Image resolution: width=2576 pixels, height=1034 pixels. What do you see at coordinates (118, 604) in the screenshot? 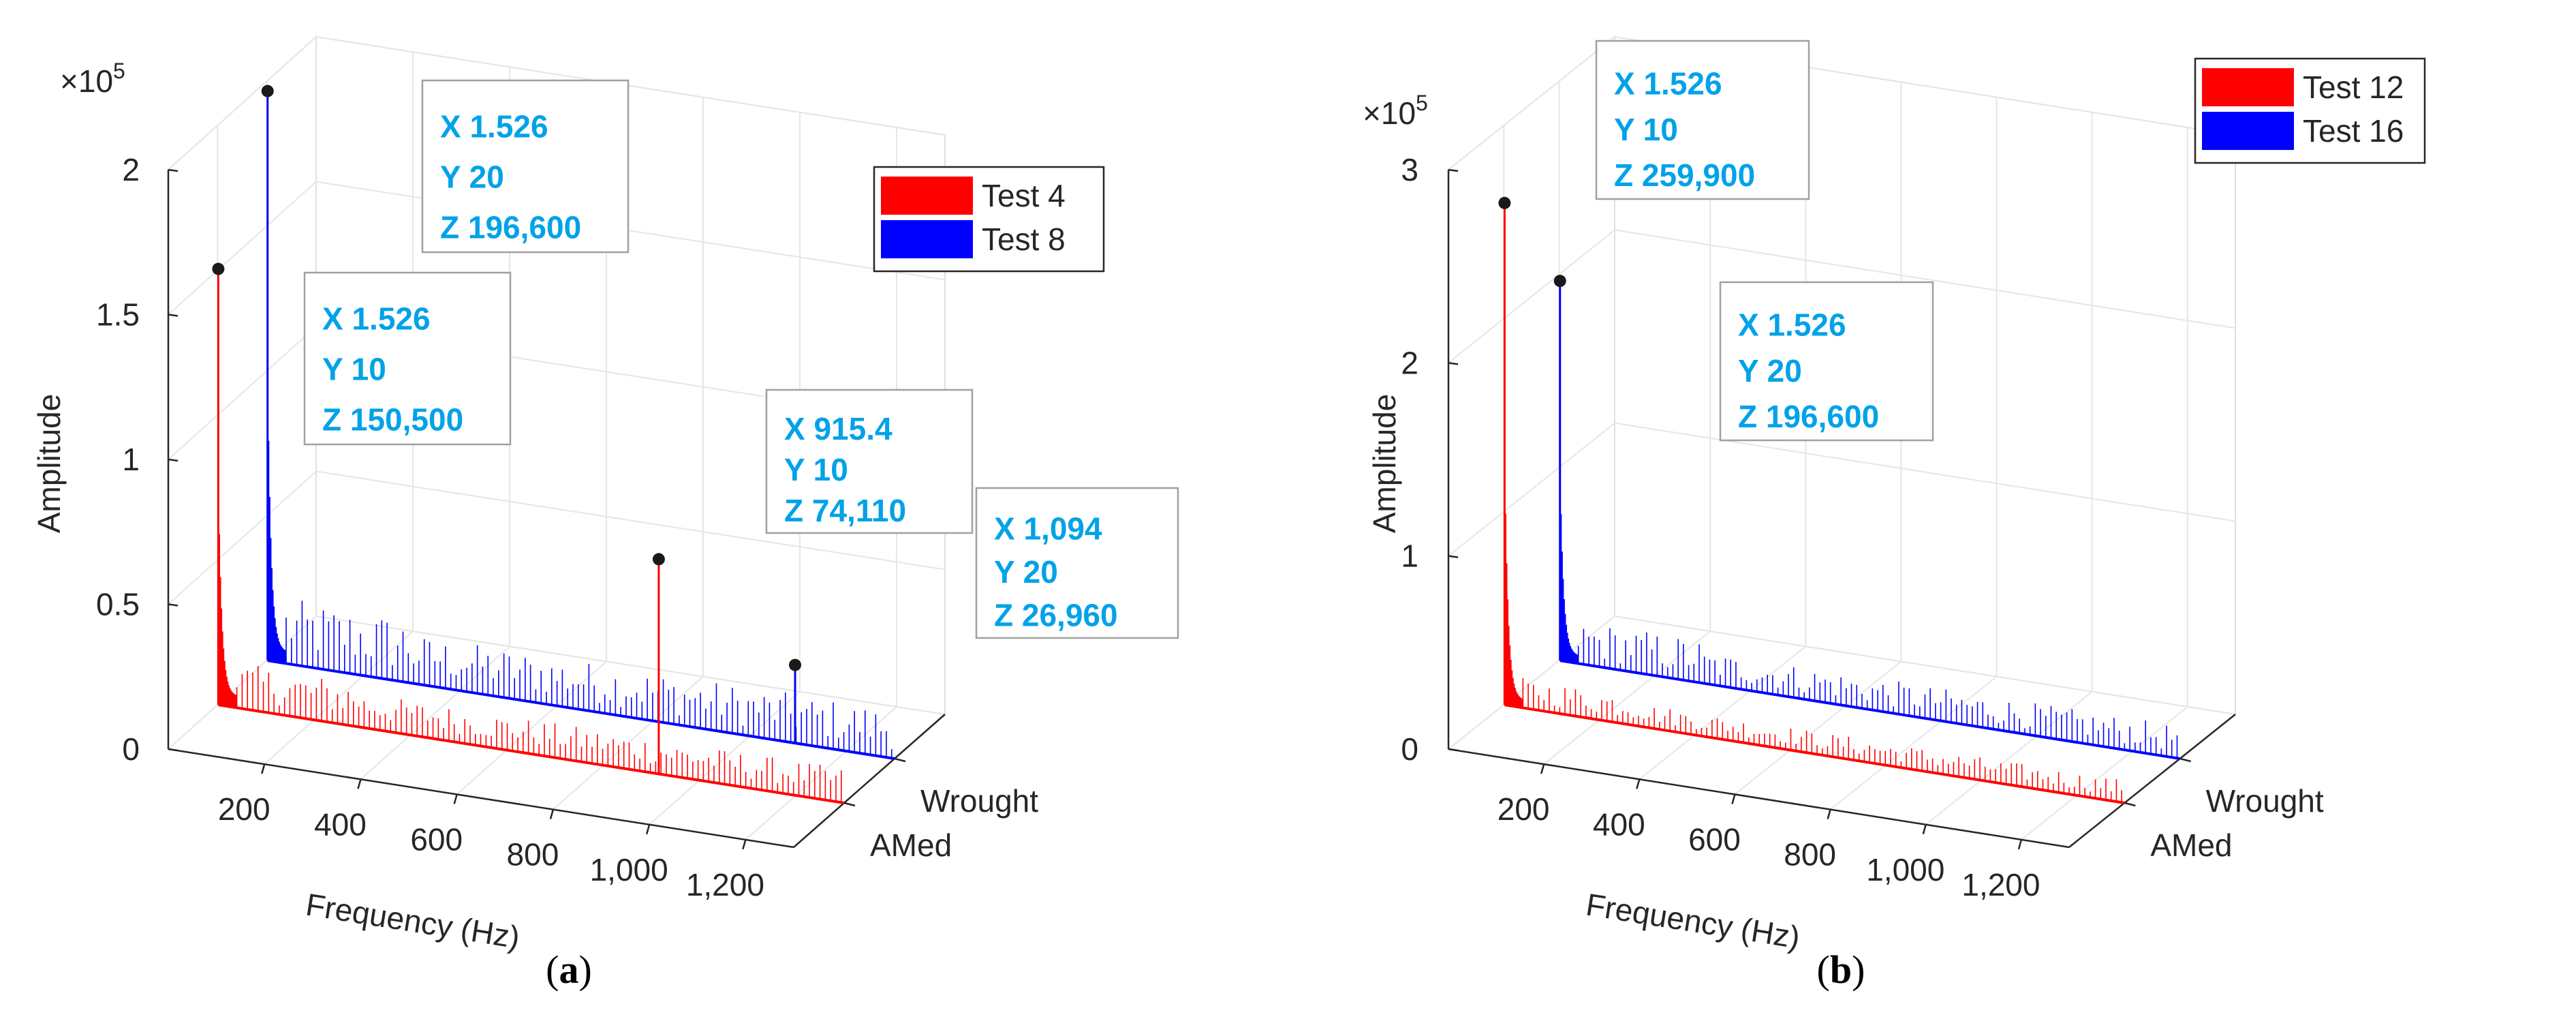
I see `z-tick-label: 0.5` at bounding box center [118, 604].